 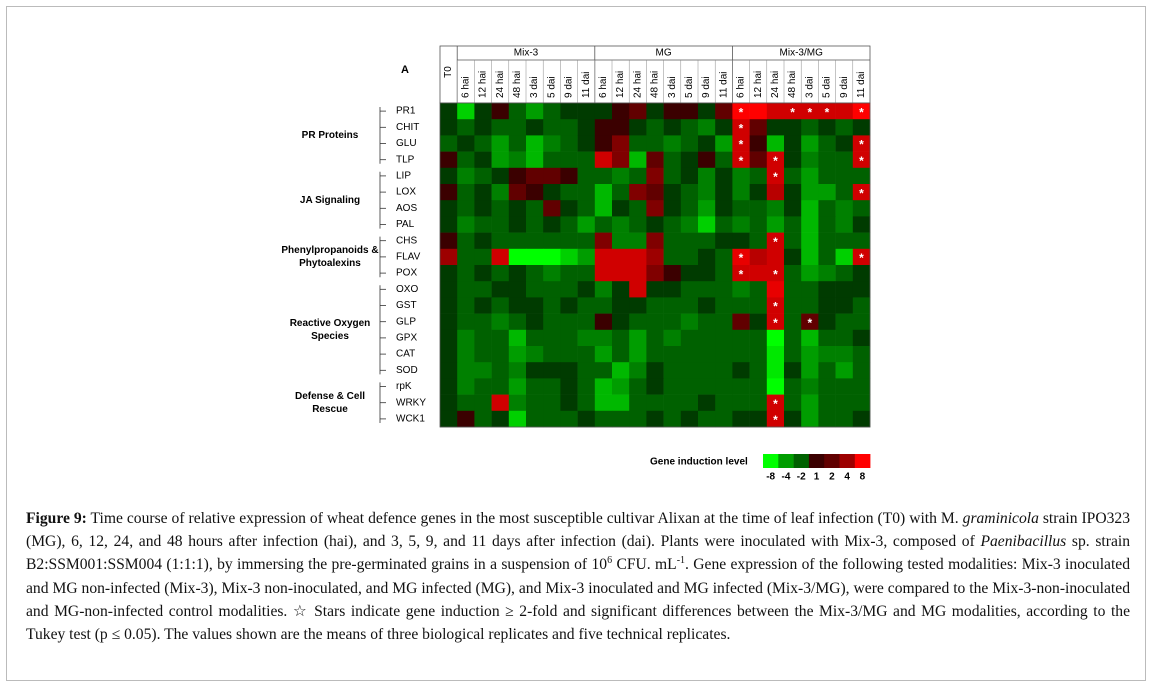 What do you see at coordinates (862, 461) in the screenshot?
I see `colorbar-box` at bounding box center [862, 461].